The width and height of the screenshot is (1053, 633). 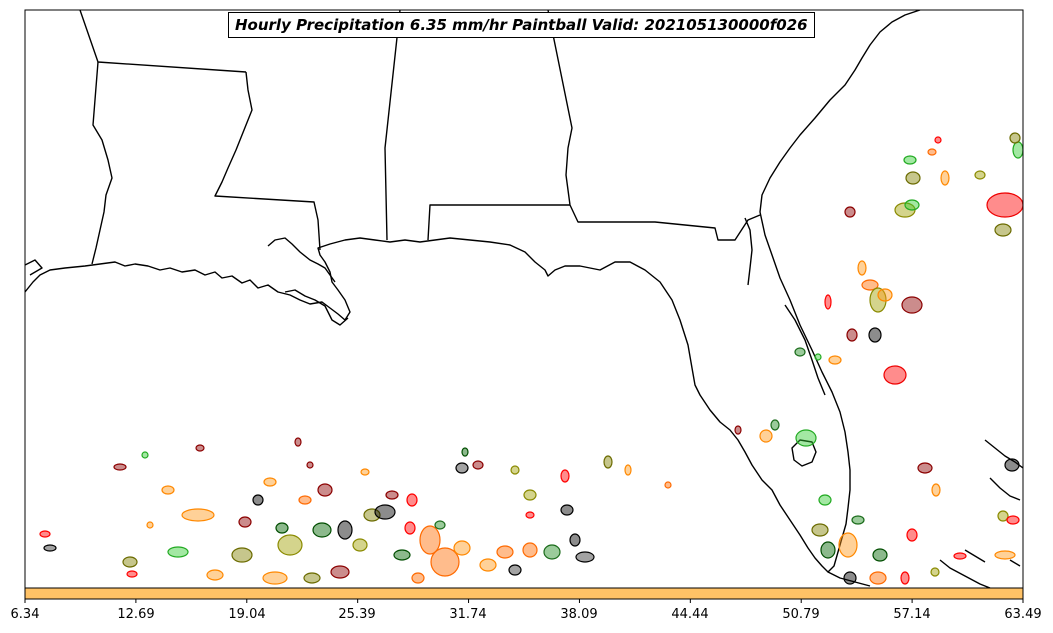 What do you see at coordinates (579, 614) in the screenshot?
I see `colorbar-tick-label: 38.09` at bounding box center [579, 614].